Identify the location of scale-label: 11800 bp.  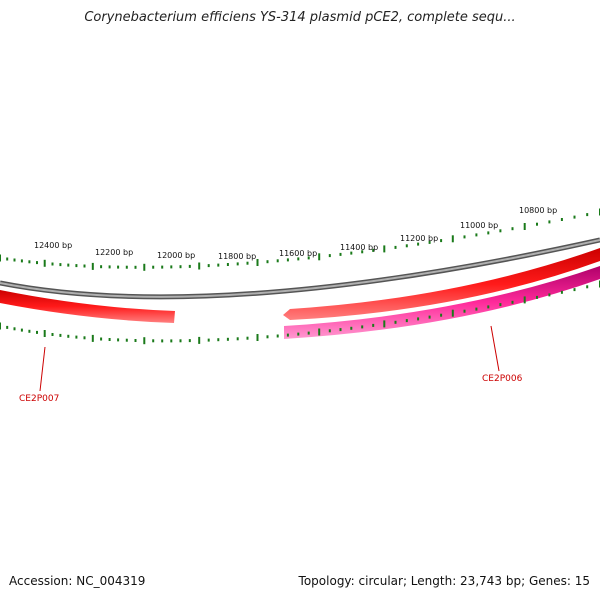
(237, 256).